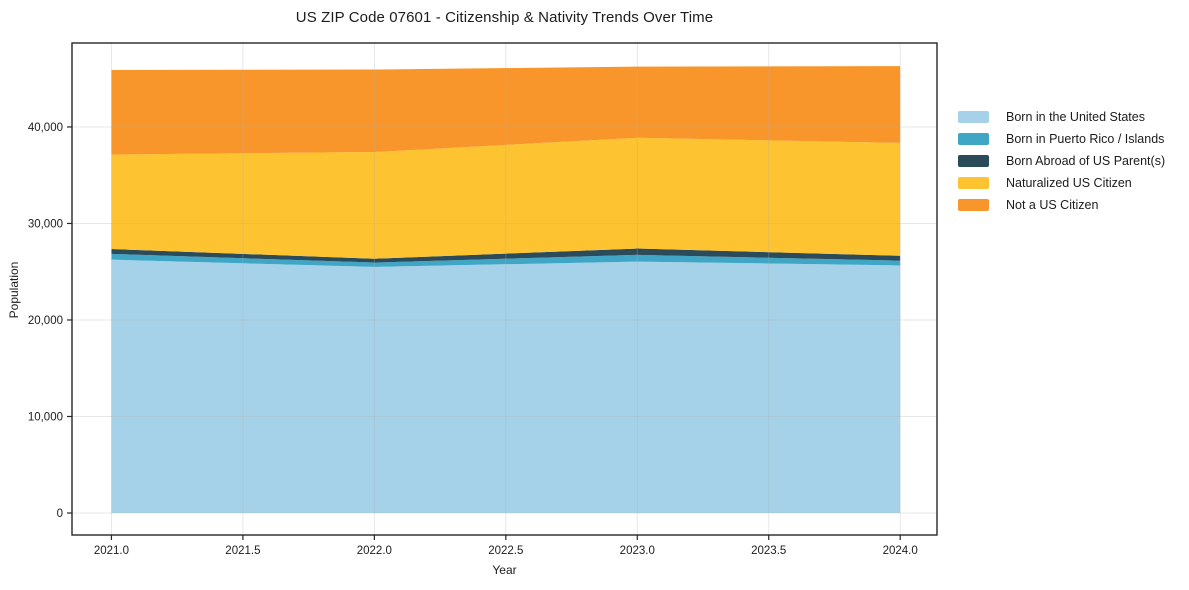 The height and width of the screenshot is (590, 1189). I want to click on legend-item-born-abroad-of-us-parent-s: Born Abroad of US Parent(s), so click(1061, 161).